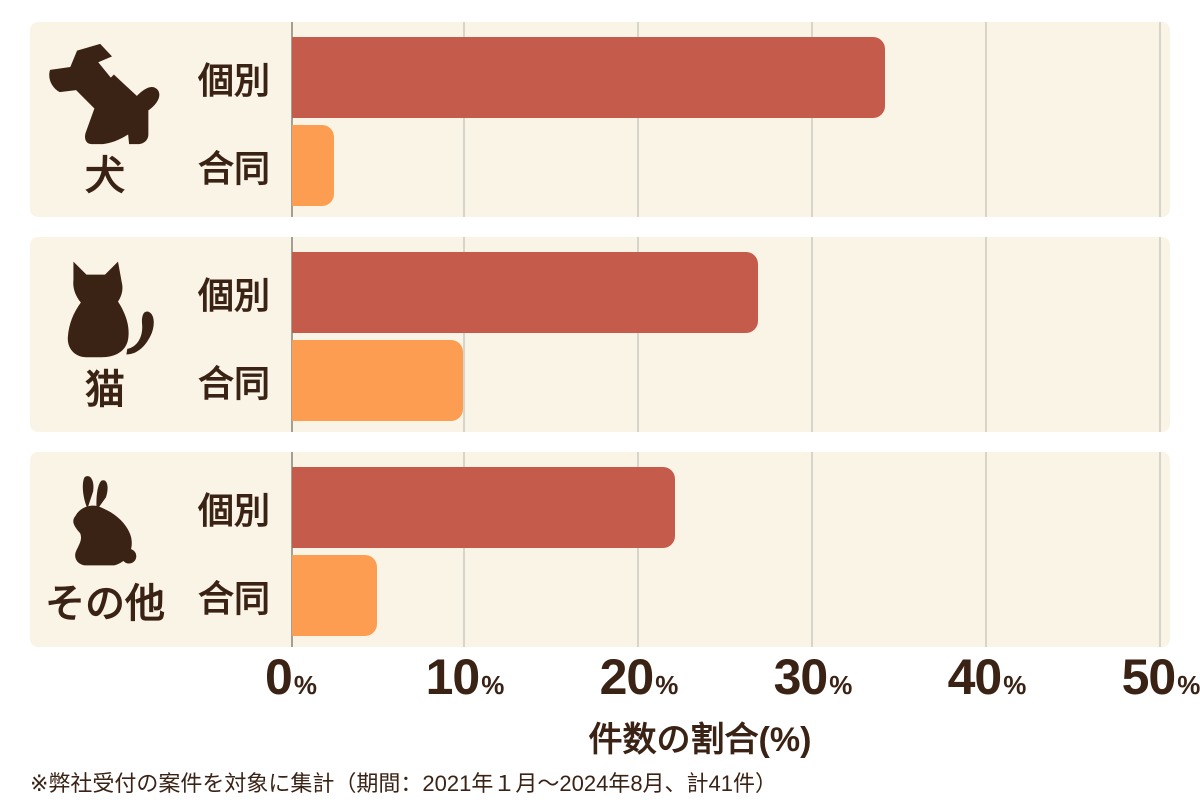  Describe the element at coordinates (627, 677) in the screenshot. I see `tick-number: 20` at that location.